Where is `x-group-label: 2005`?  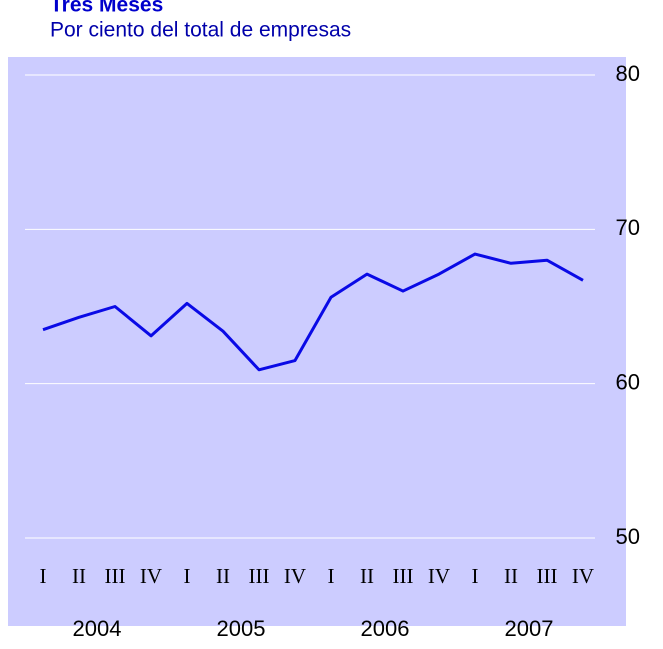 x-group-label: 2005 is located at coordinates (241, 628).